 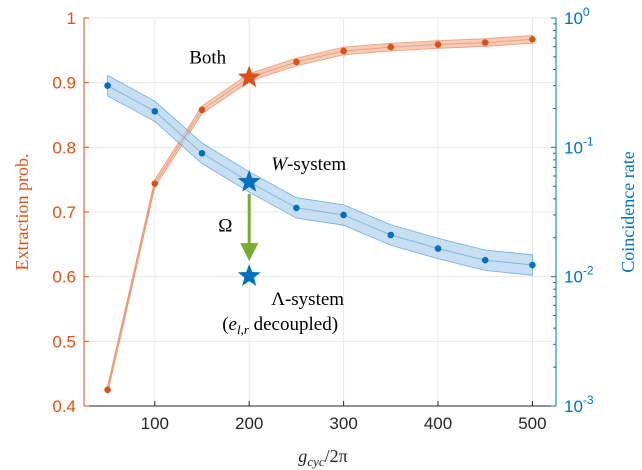 What do you see at coordinates (155, 423) in the screenshot?
I see `x-tick-label-0: 100` at bounding box center [155, 423].